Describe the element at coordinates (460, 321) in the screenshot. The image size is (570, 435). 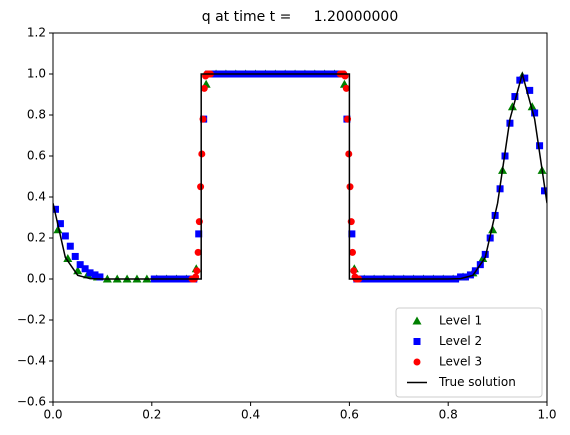
I see `legend-label: Level 1` at that location.